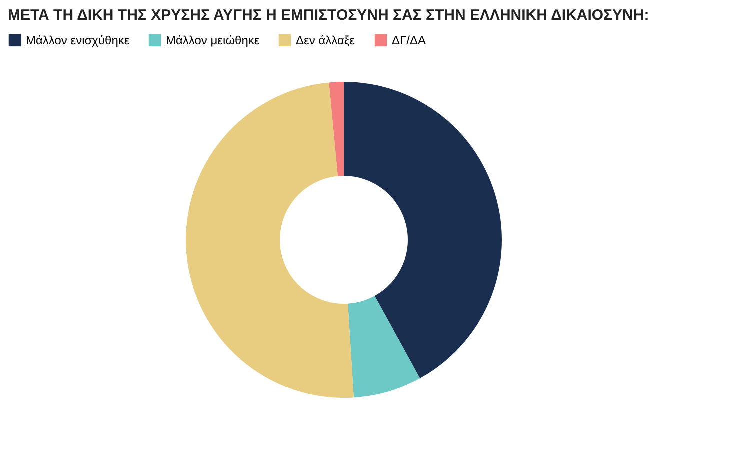  Describe the element at coordinates (326, 40) in the screenshot. I see `legend-label: Δεν άλλαξε` at that location.